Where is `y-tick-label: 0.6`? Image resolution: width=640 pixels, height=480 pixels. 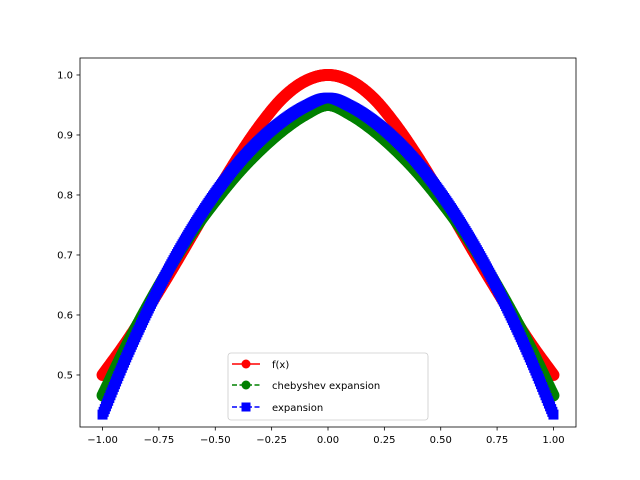 y-tick-label: 0.6 is located at coordinates (65, 315).